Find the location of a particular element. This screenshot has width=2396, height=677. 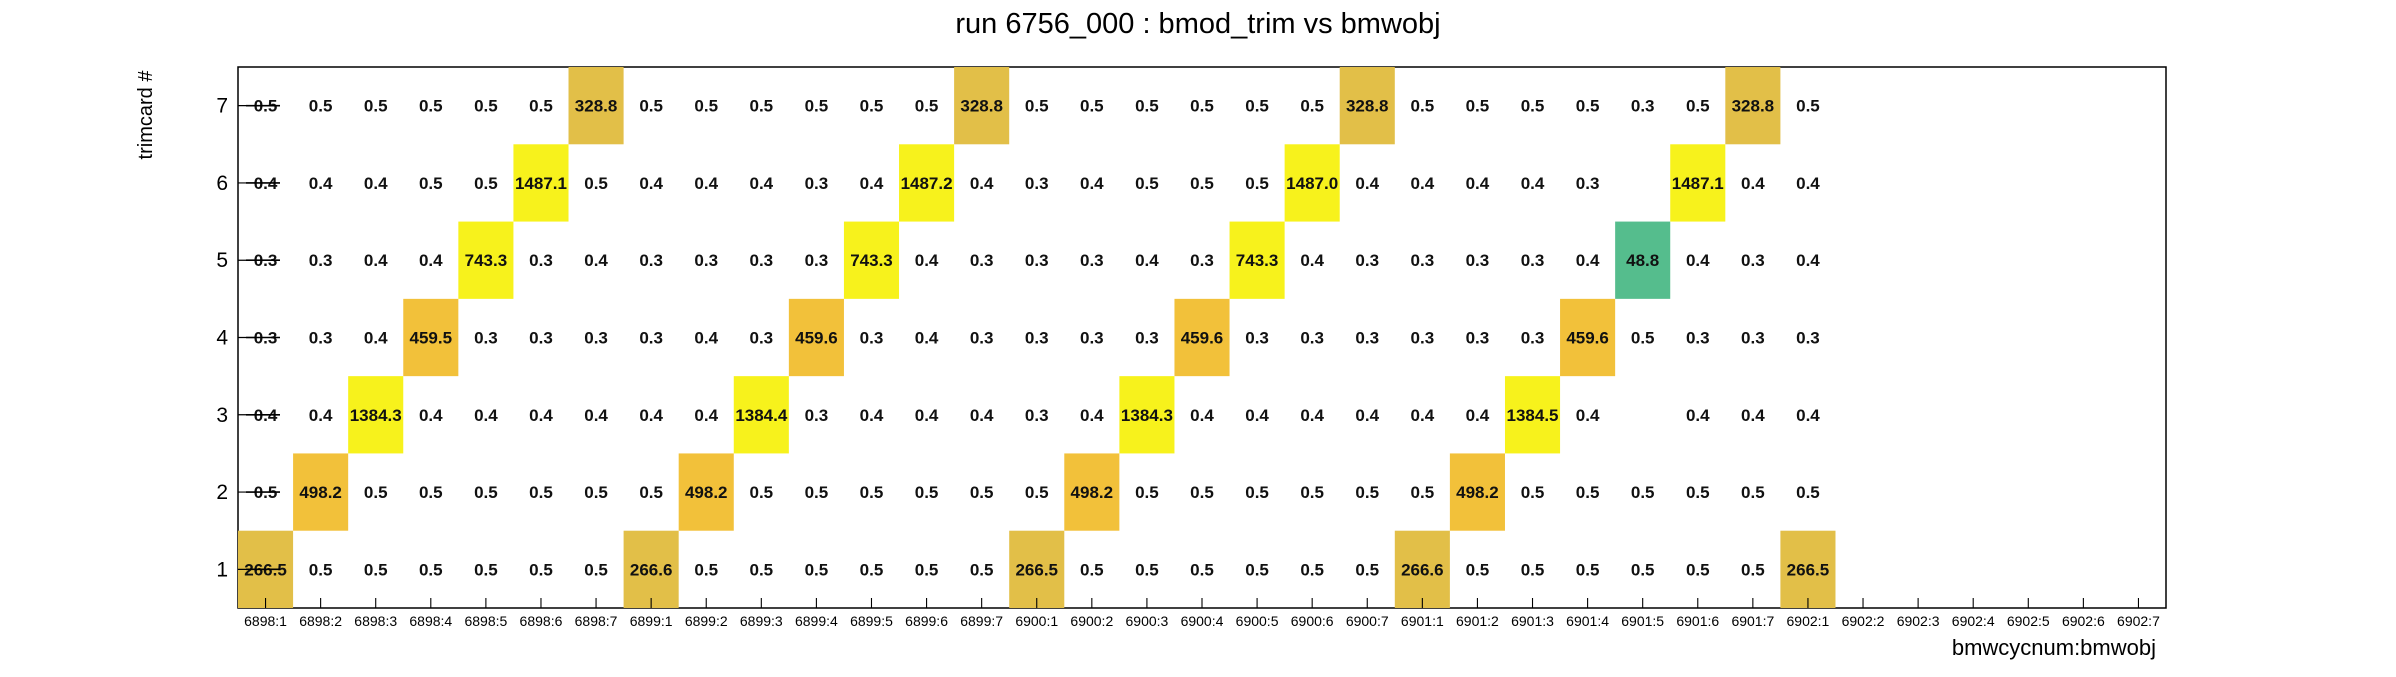

heatmap-value-label: 1384.3 is located at coordinates (376, 415).